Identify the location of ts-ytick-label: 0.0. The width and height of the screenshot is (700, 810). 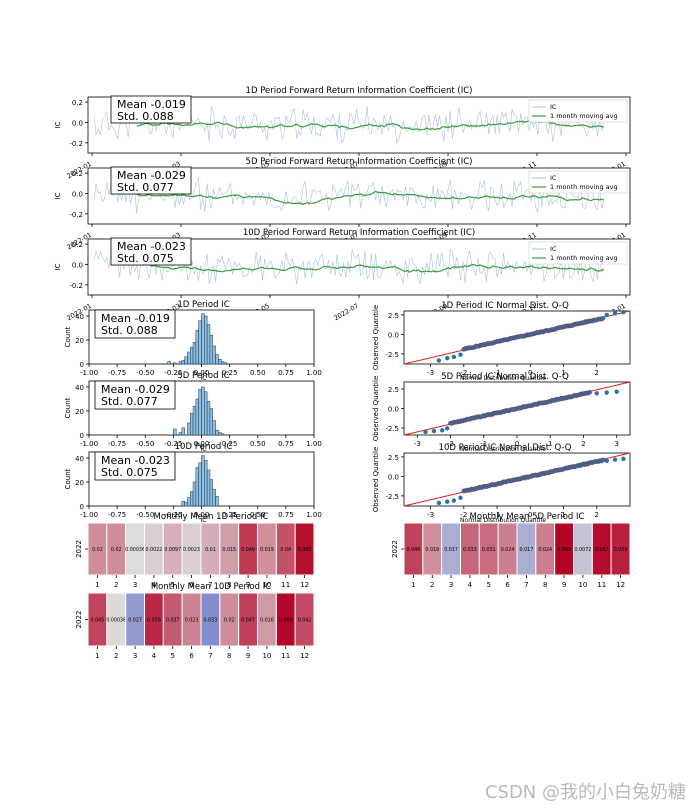
(77, 265).